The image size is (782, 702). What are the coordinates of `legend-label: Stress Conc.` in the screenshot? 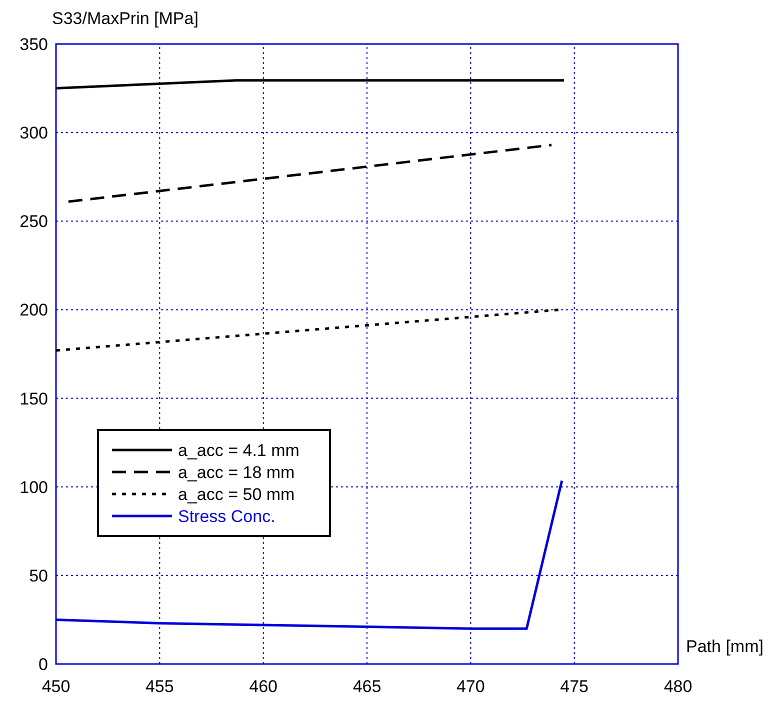 It's located at (227, 516).